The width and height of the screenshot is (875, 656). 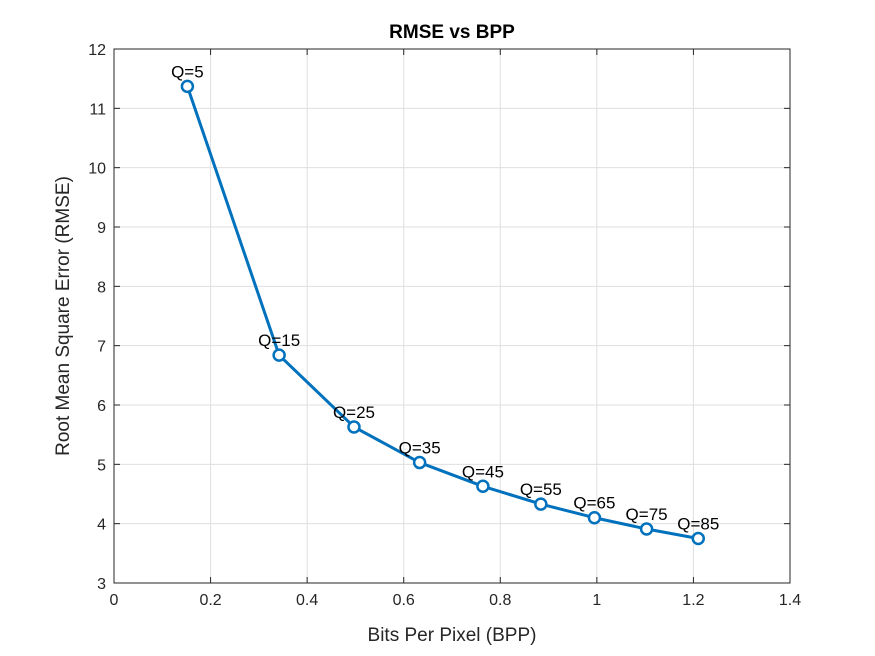 What do you see at coordinates (97, 169) in the screenshot?
I see `y-tick-label: 10` at bounding box center [97, 169].